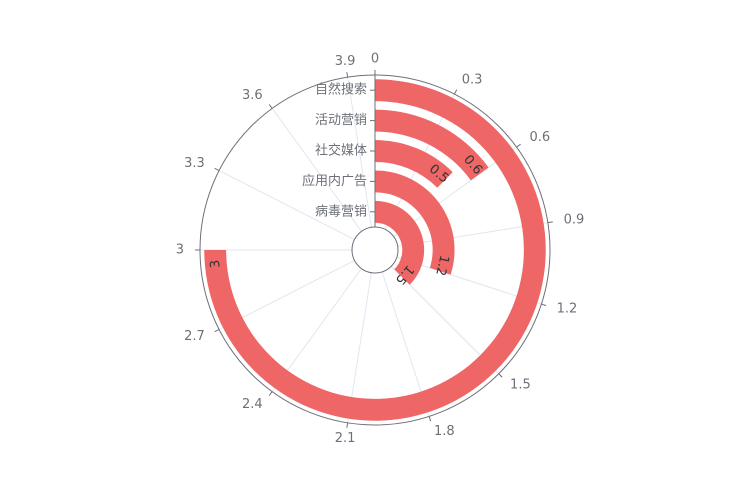 This screenshot has height=504, width=750. What do you see at coordinates (341, 120) in the screenshot?
I see `category-label: 活动营销` at bounding box center [341, 120].